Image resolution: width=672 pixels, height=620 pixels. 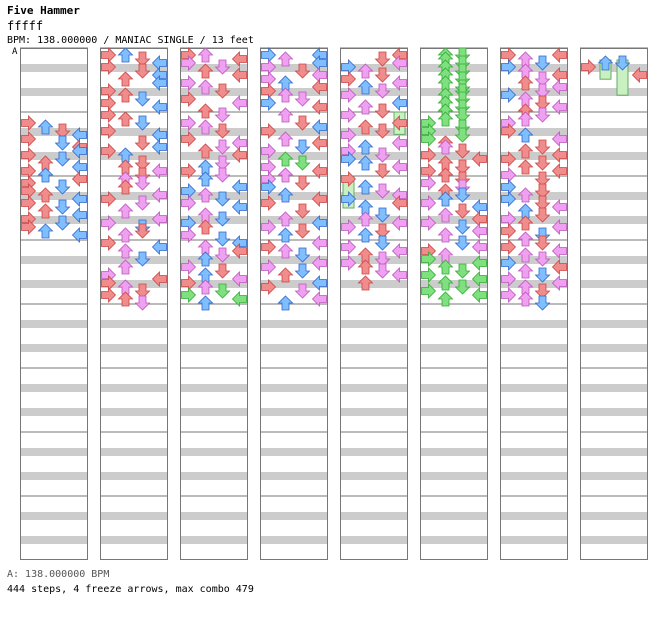 What do you see at coordinates (454, 303) in the screenshot?
I see `measure-column` at bounding box center [454, 303].